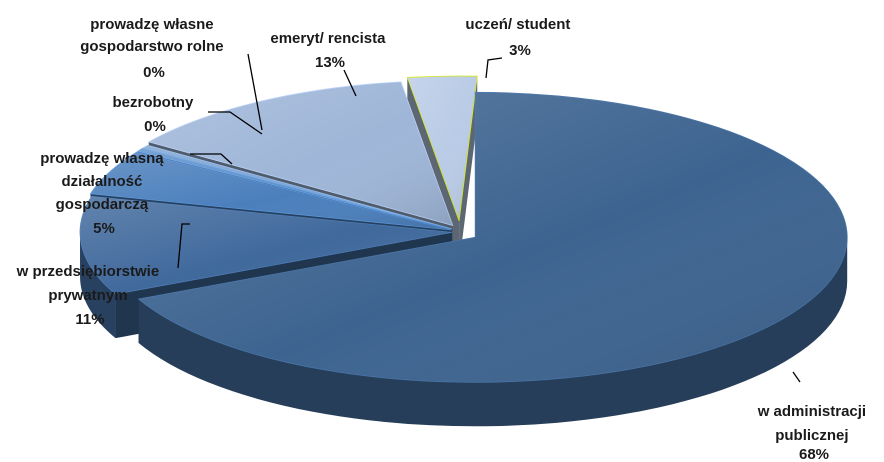 This screenshot has height=462, width=884. I want to click on label-retired: emeryt/ rencista 13%, so click(329, 50).